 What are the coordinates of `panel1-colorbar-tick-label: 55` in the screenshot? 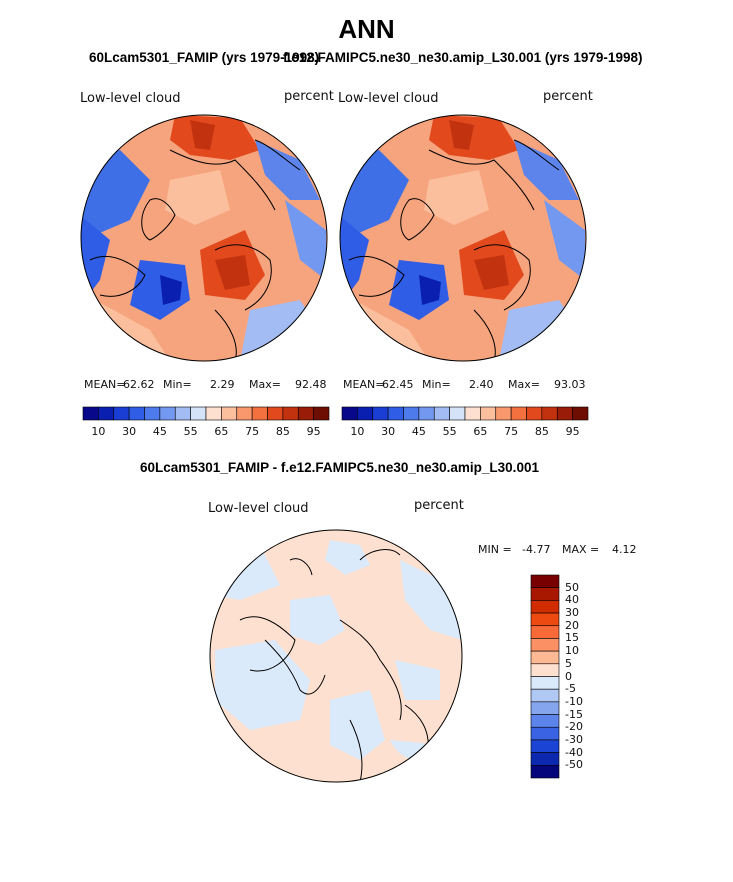 It's located at (190, 431).